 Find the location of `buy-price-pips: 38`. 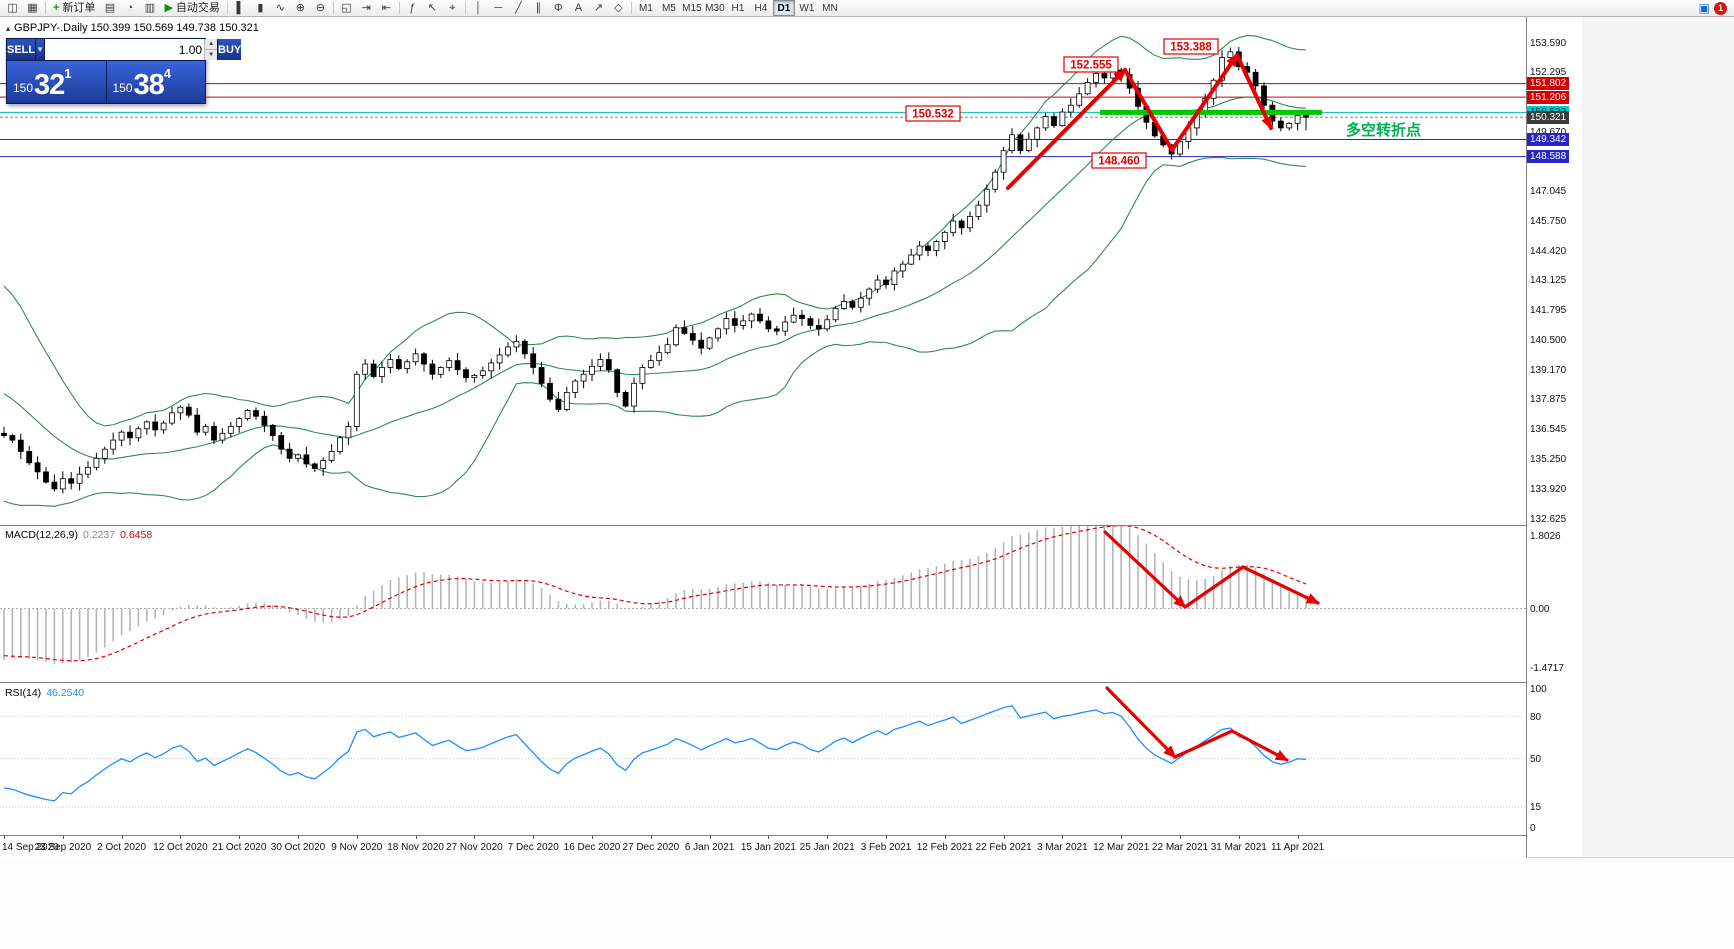

buy-price-pips: 38 is located at coordinates (149, 85).